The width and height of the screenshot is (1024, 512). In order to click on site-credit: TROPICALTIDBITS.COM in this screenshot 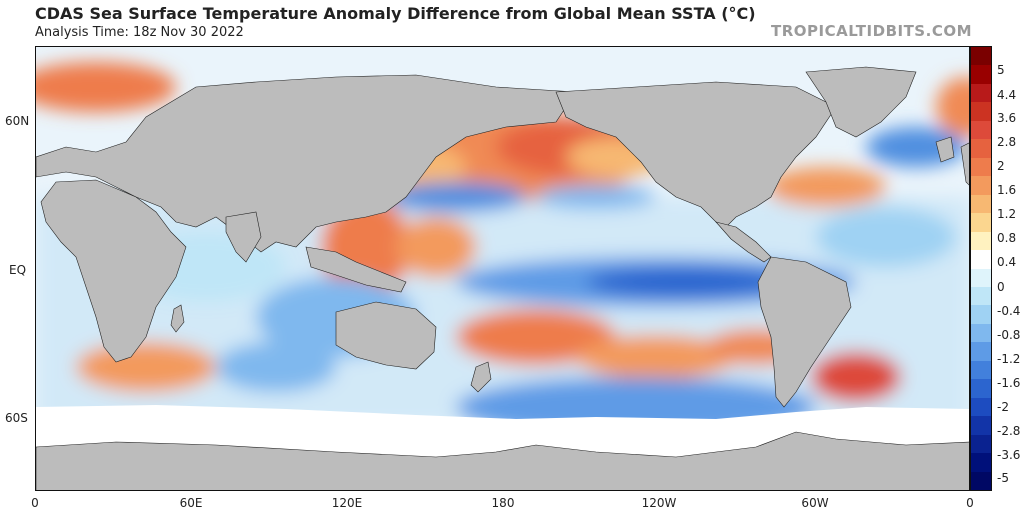, I will do `click(871, 31)`.